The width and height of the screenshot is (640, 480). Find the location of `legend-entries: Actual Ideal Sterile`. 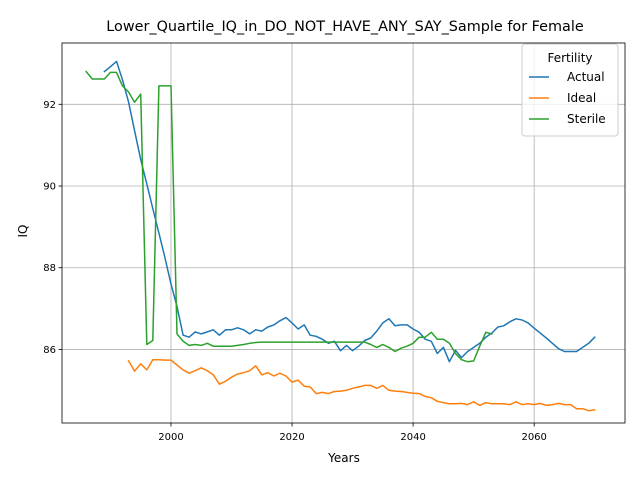

legend-entries: Actual Ideal Sterile is located at coordinates (567, 98).